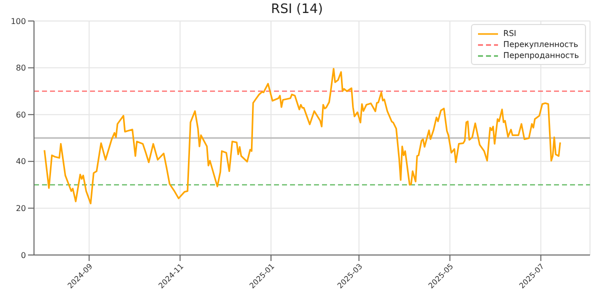 The width and height of the screenshot is (594, 295). Describe the element at coordinates (21, 161) in the screenshot. I see `y-tick-label: 40` at that location.